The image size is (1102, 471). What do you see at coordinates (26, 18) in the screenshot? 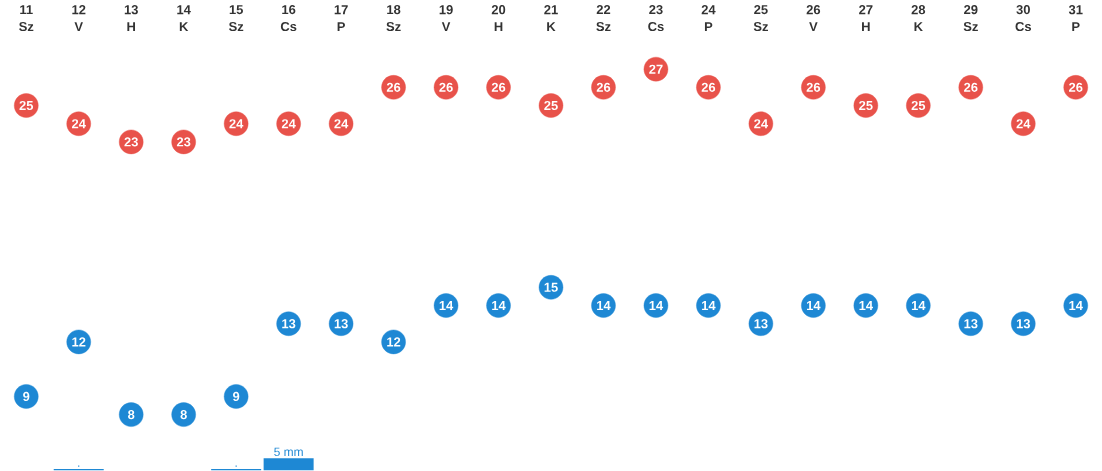
I see `x-tick-label: 11 Sz` at bounding box center [26, 18].